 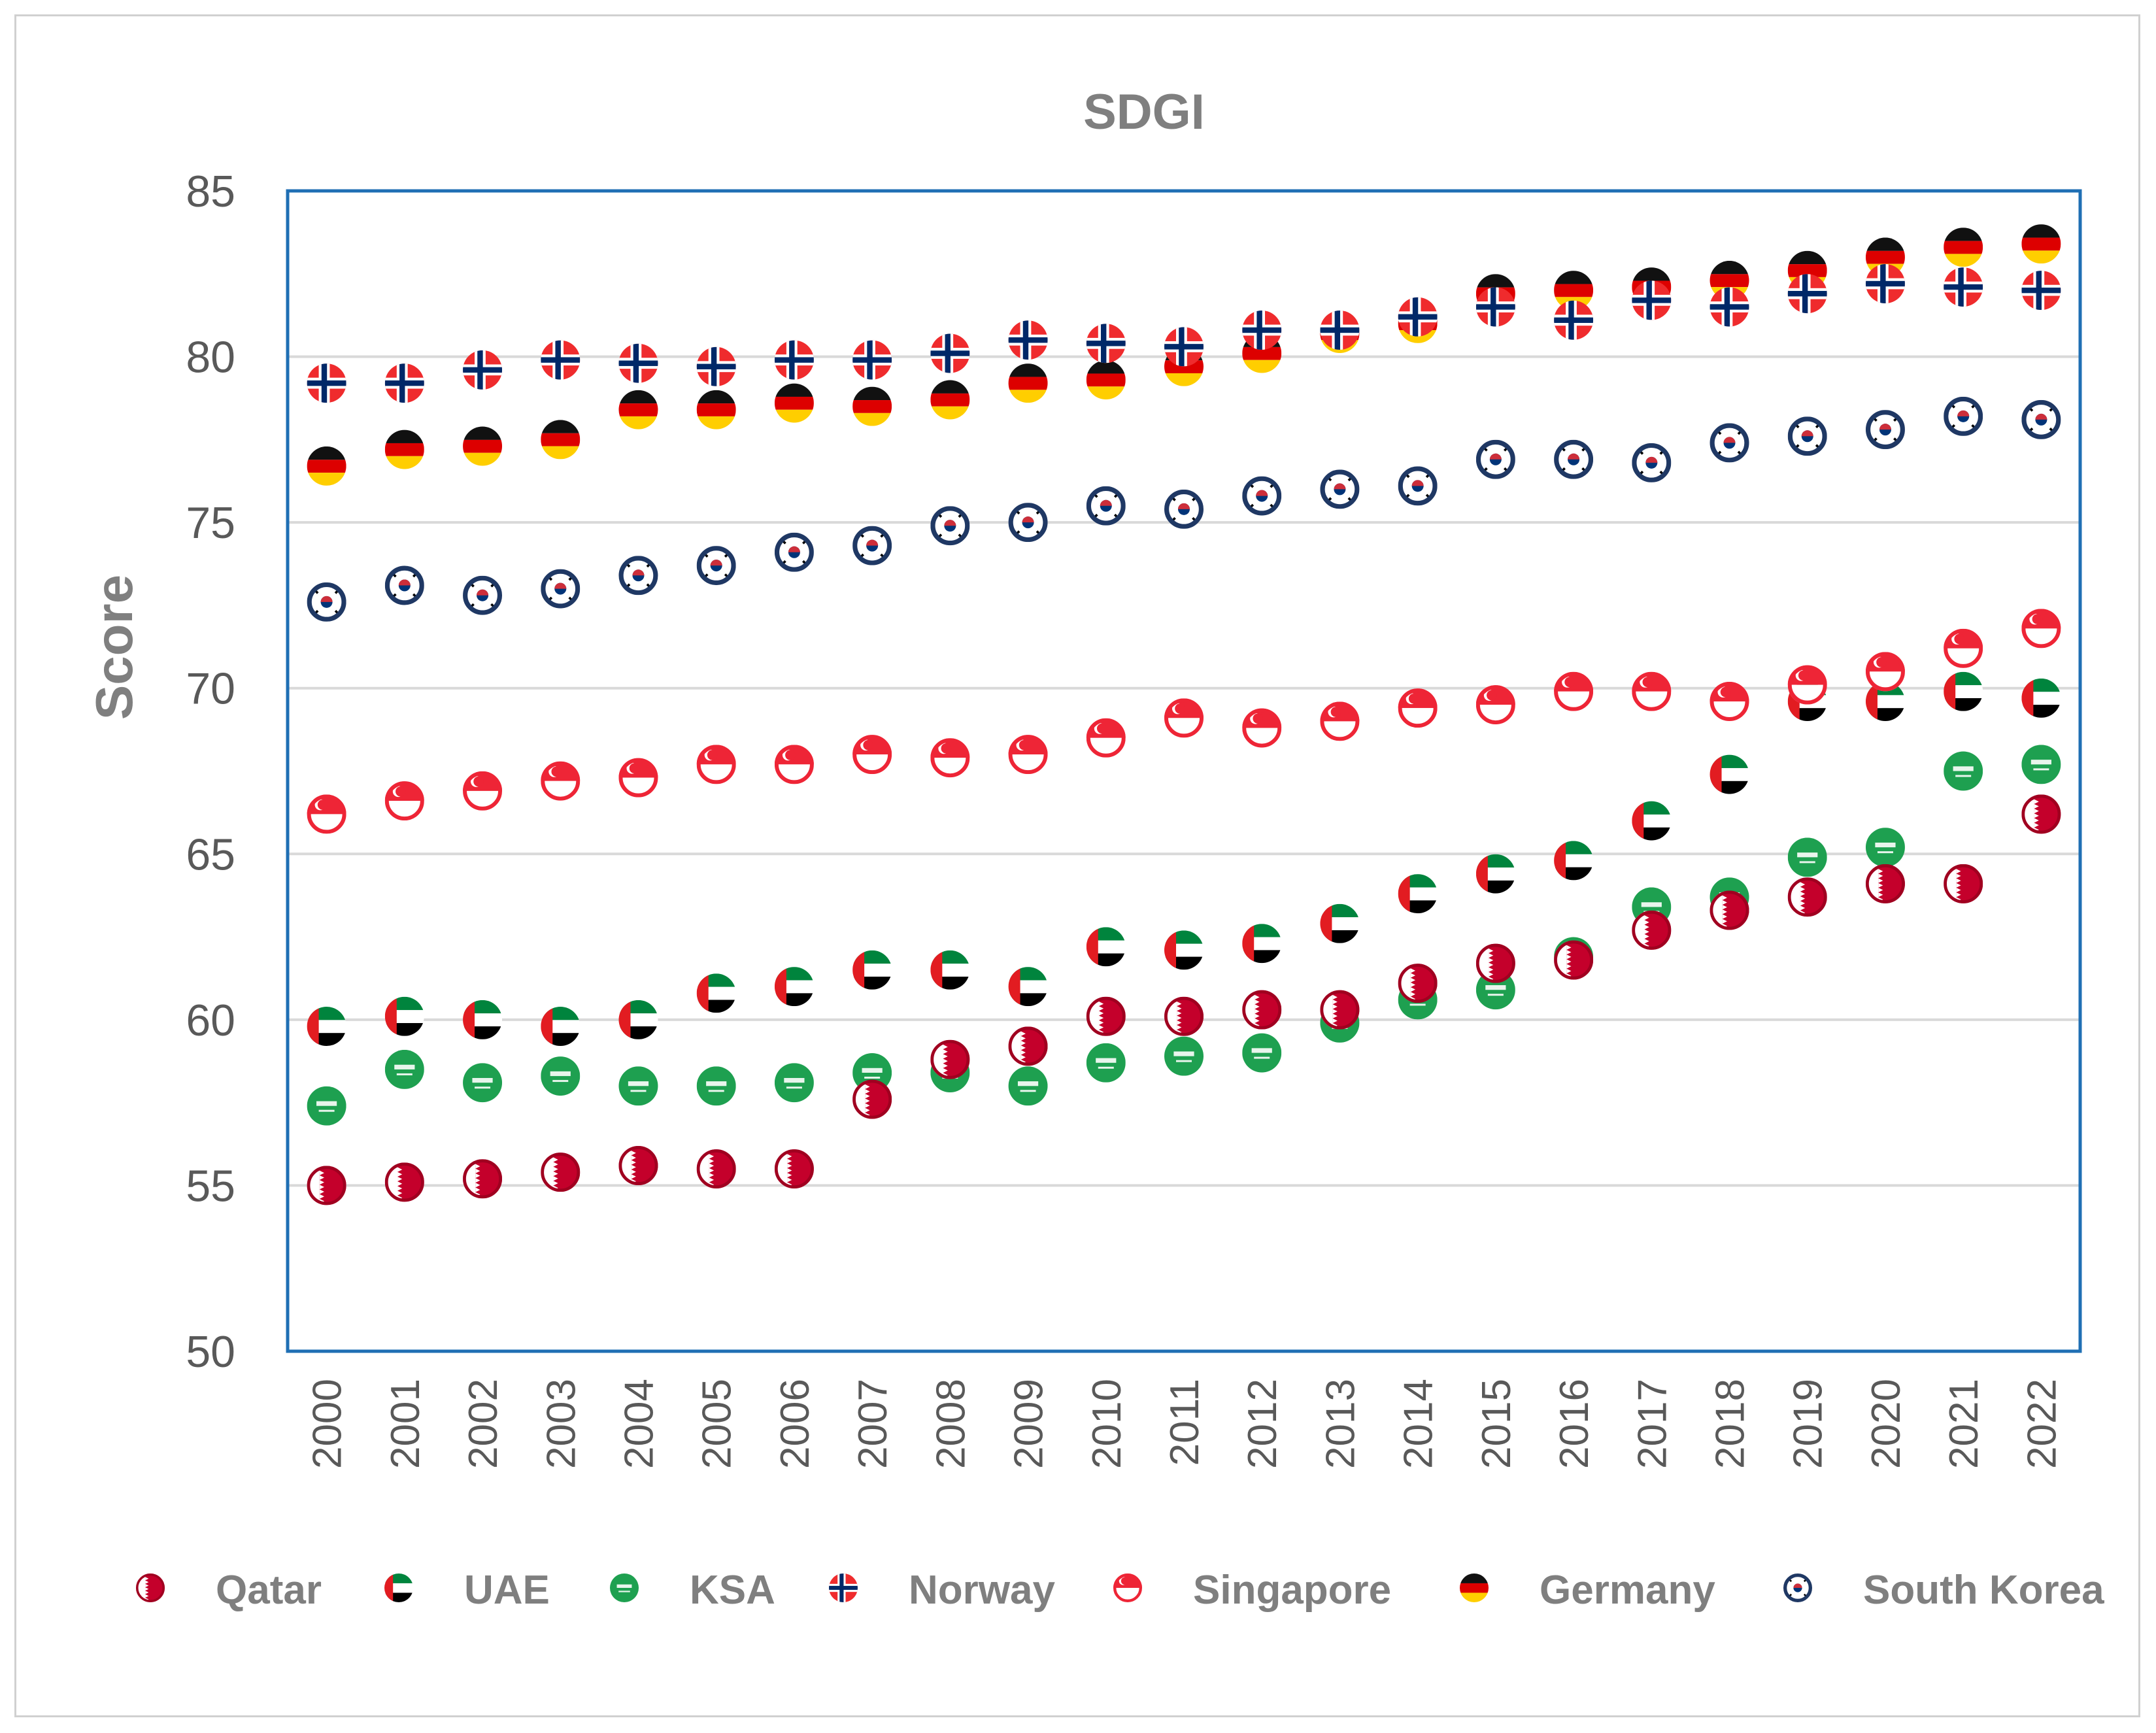 What do you see at coordinates (1144, 112) in the screenshot?
I see `chart-title: SDGI` at bounding box center [1144, 112].